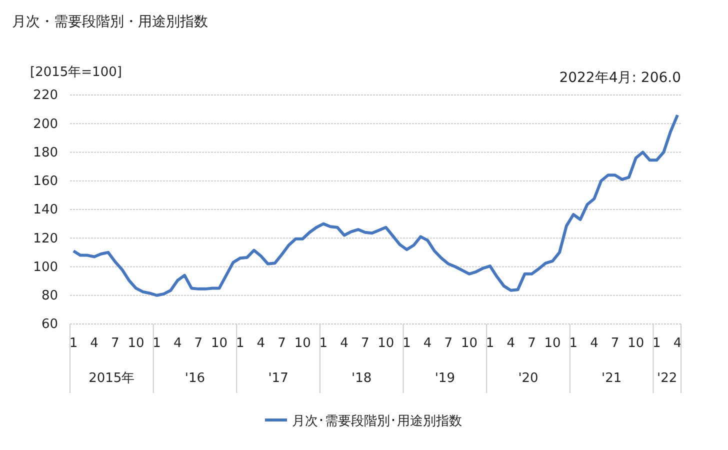 The width and height of the screenshot is (728, 450). I want to click on y-tick-label: 180, so click(45, 152).